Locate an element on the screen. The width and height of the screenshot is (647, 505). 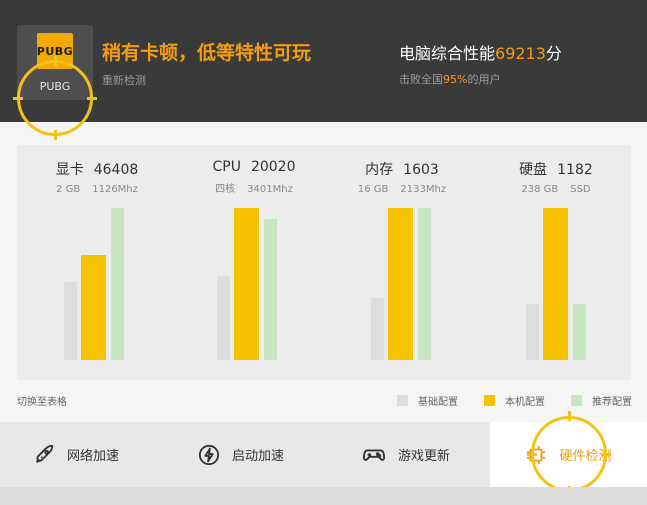
legend-label: 推荐配置 is located at coordinates (612, 402).